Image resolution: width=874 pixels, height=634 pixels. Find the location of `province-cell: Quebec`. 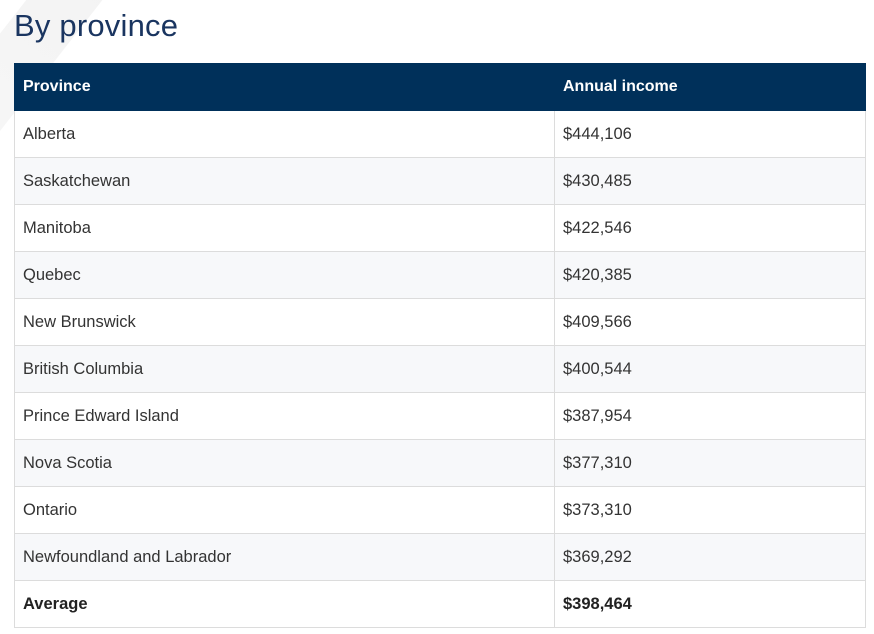

province-cell: Quebec is located at coordinates (284, 275).